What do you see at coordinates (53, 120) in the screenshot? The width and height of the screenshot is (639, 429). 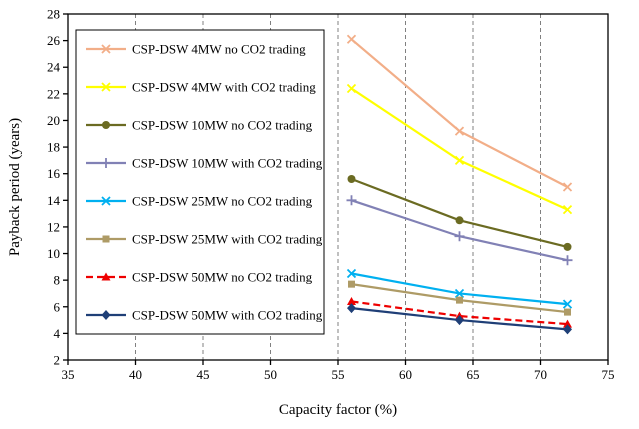 I see `y-tick-label: 20` at bounding box center [53, 120].